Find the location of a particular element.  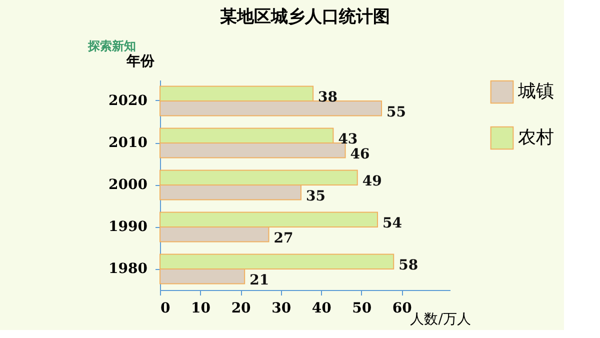

data-label: 58 is located at coordinates (408, 266).